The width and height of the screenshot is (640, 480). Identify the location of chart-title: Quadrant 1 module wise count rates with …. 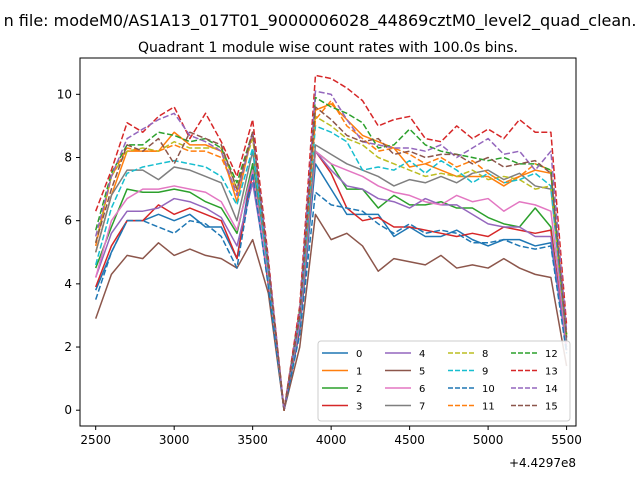
(328, 48).